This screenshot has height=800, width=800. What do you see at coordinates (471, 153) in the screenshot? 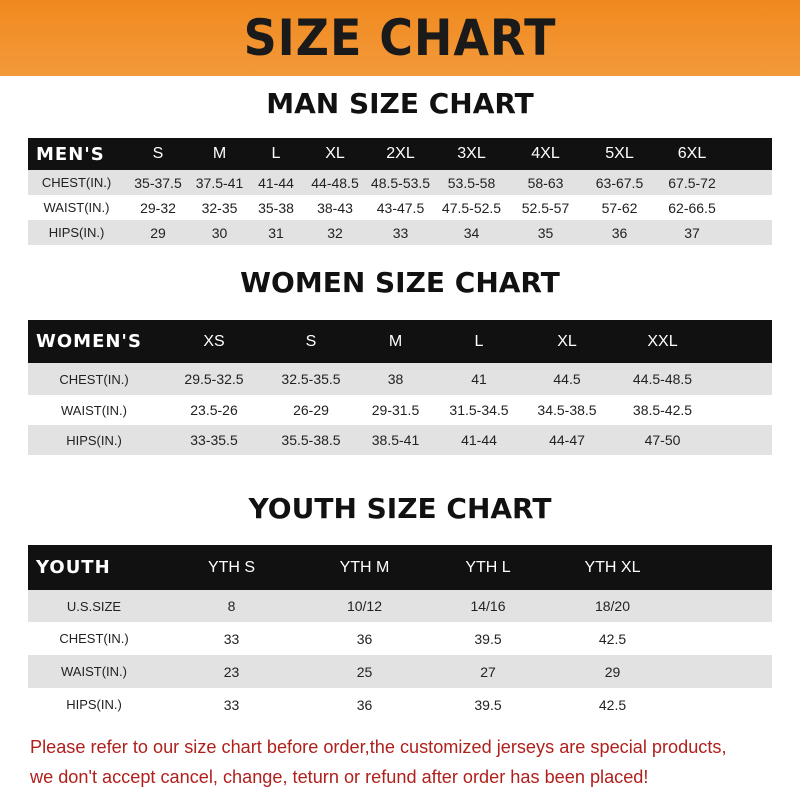
I see `size-header: 3XL` at bounding box center [471, 153].